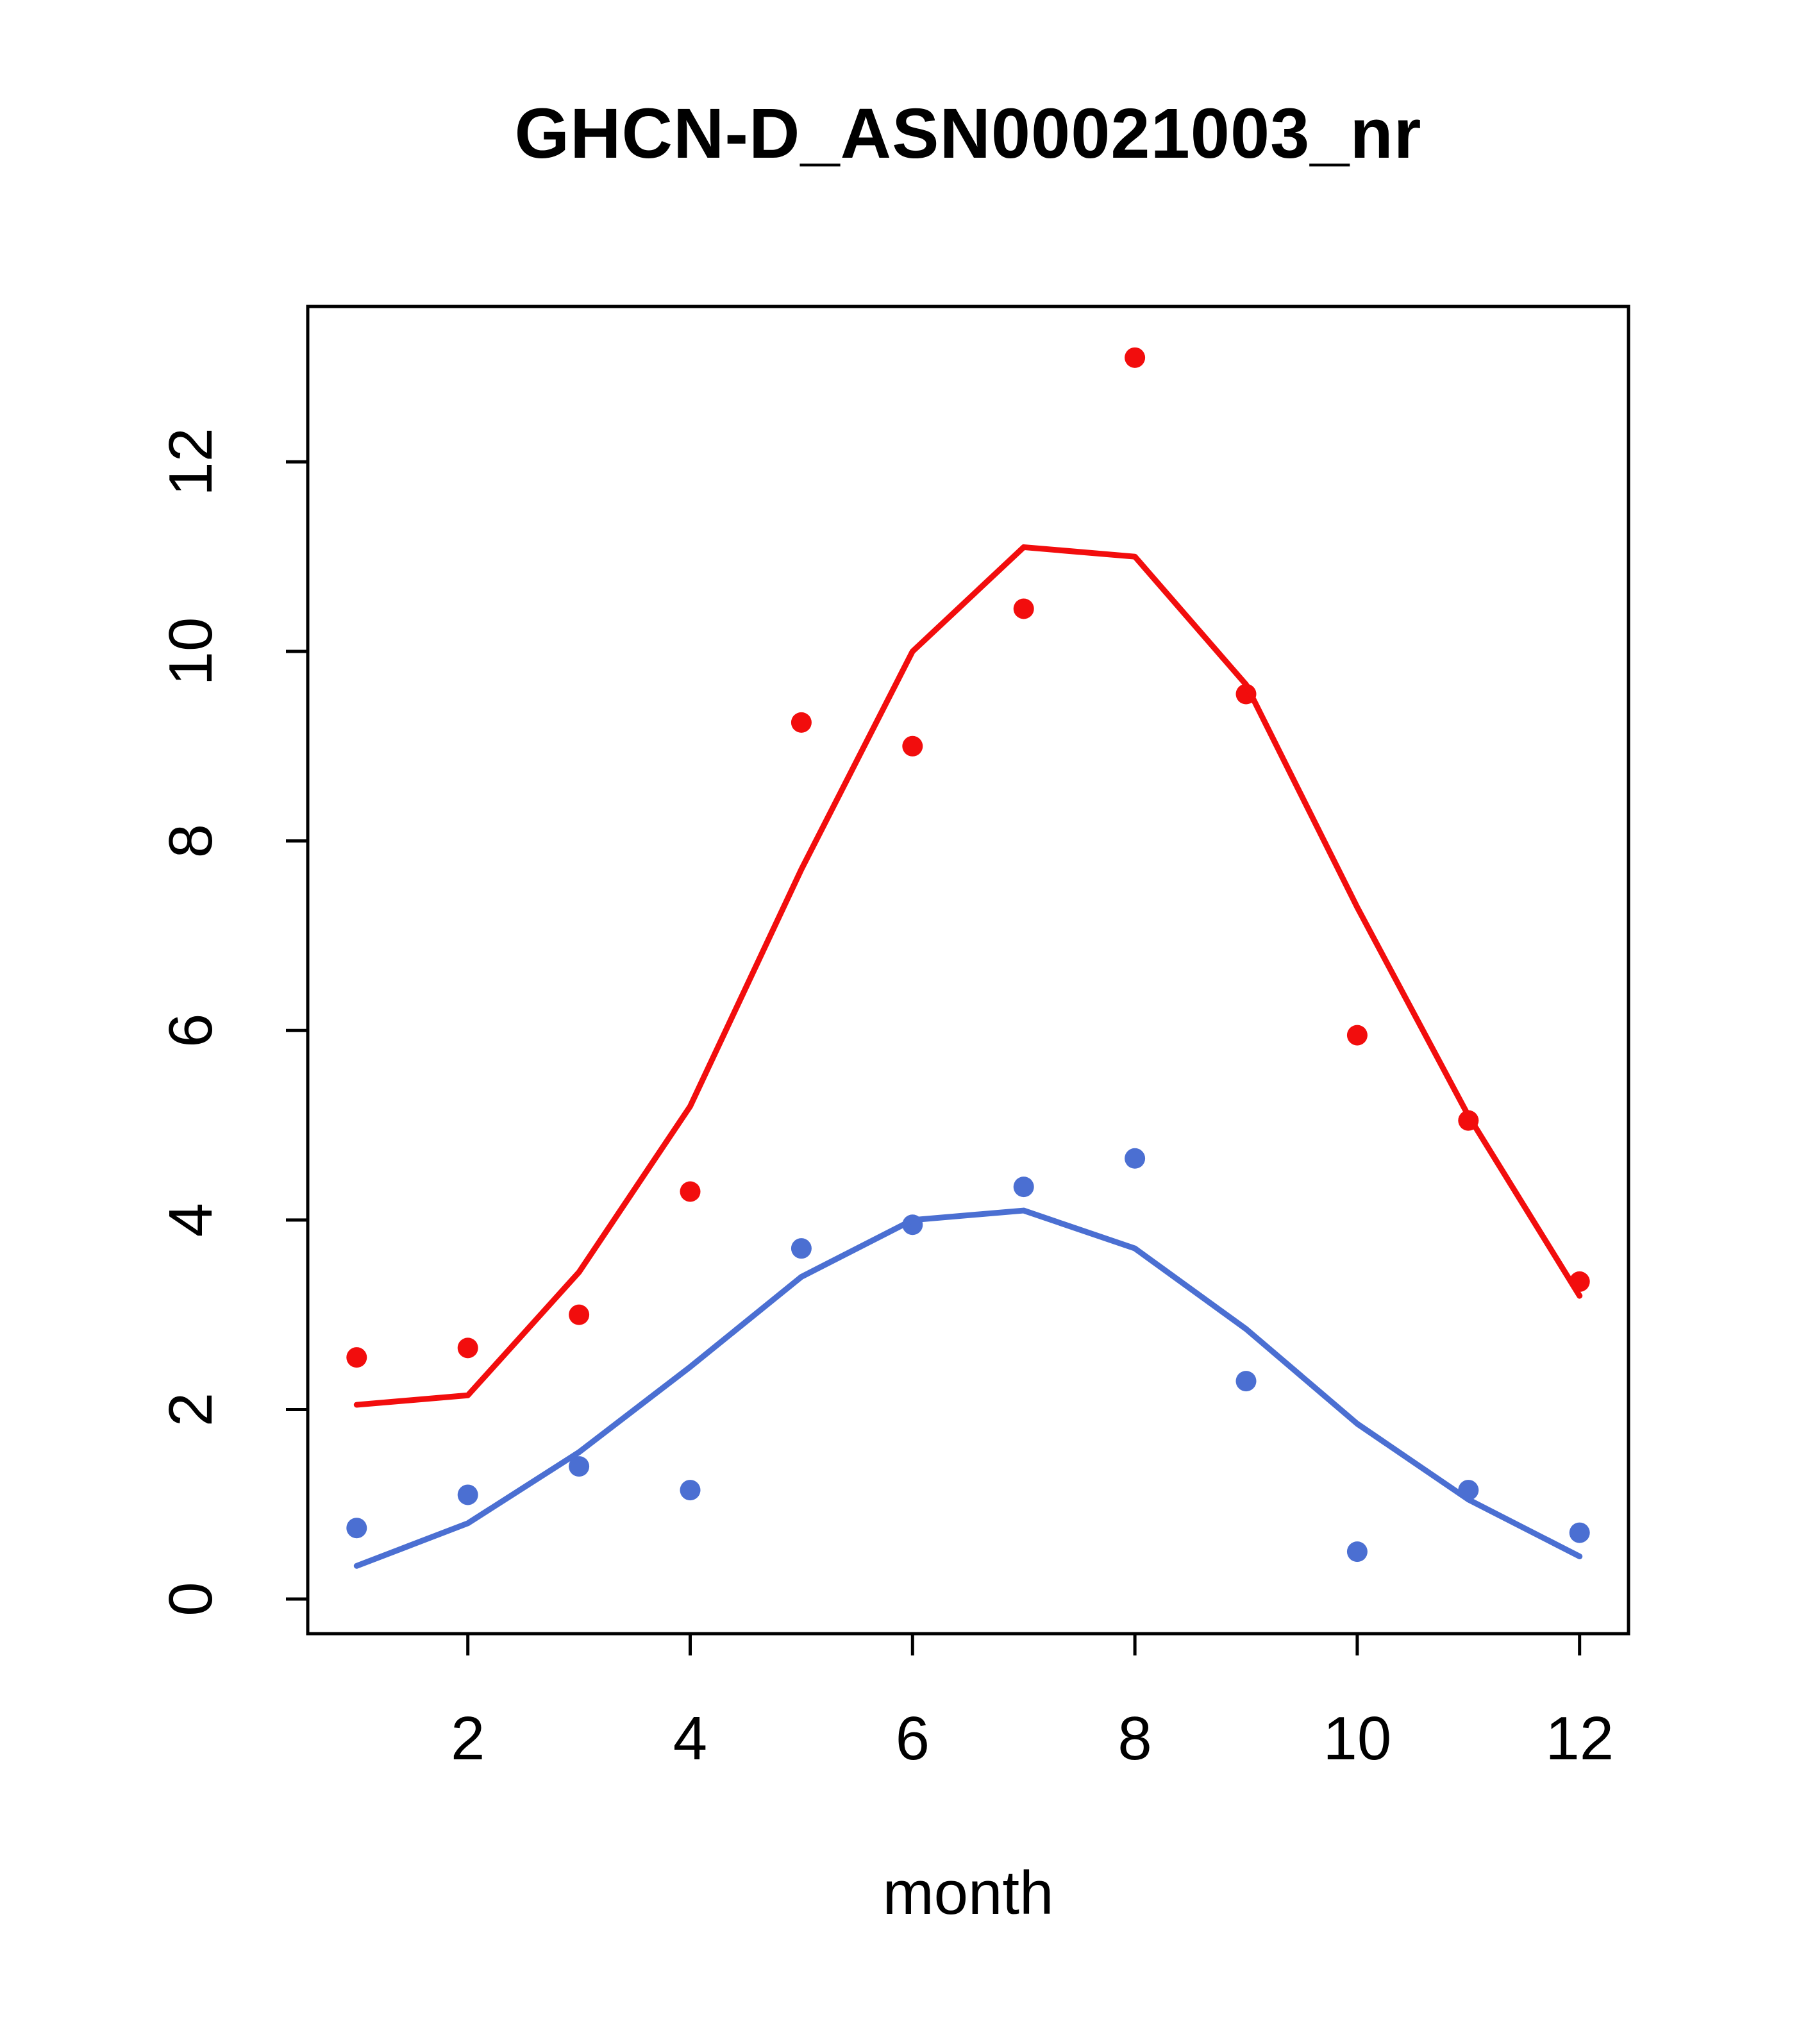 The height and width of the screenshot is (2044, 1817). What do you see at coordinates (190, 651) in the screenshot?
I see `y-tick-label: 10` at bounding box center [190, 651].